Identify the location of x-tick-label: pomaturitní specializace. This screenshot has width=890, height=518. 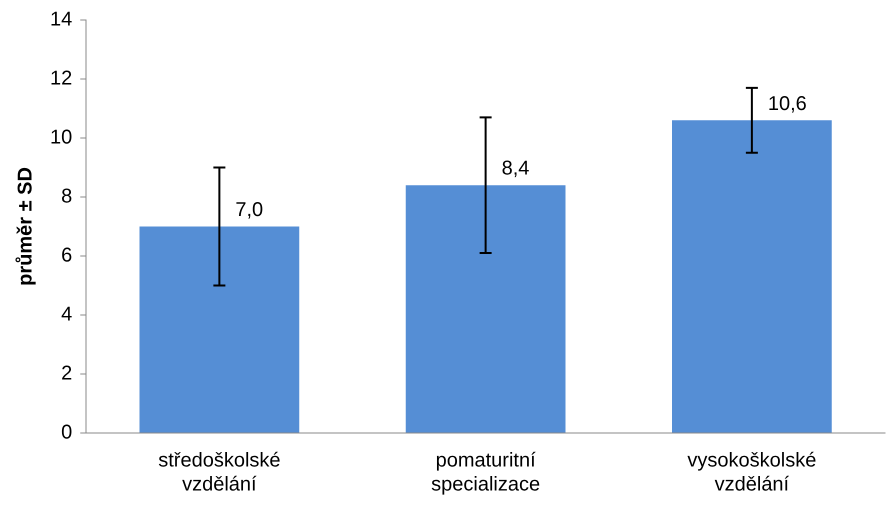
(485, 473).